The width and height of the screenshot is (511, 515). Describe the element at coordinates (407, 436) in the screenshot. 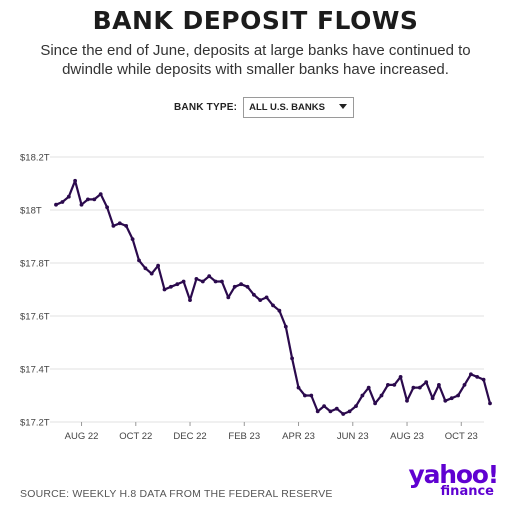

I see `x-tick-label: AUG 23` at that location.